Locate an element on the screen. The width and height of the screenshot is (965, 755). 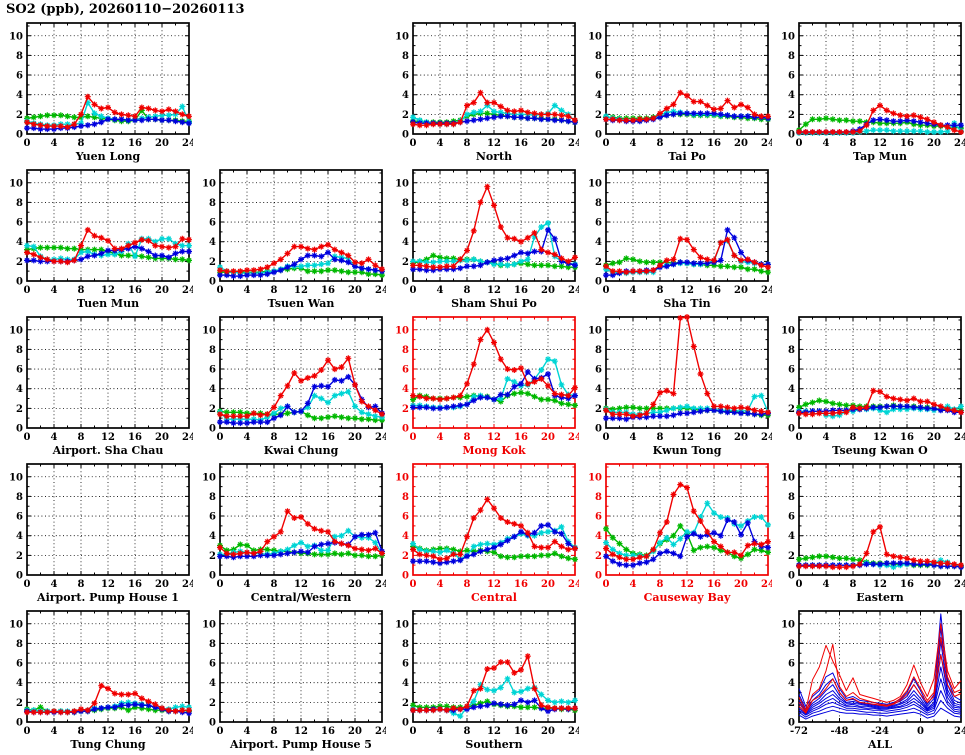
station-label-tsuen-wan: Tsuen Wan is located at coordinates (301, 303).